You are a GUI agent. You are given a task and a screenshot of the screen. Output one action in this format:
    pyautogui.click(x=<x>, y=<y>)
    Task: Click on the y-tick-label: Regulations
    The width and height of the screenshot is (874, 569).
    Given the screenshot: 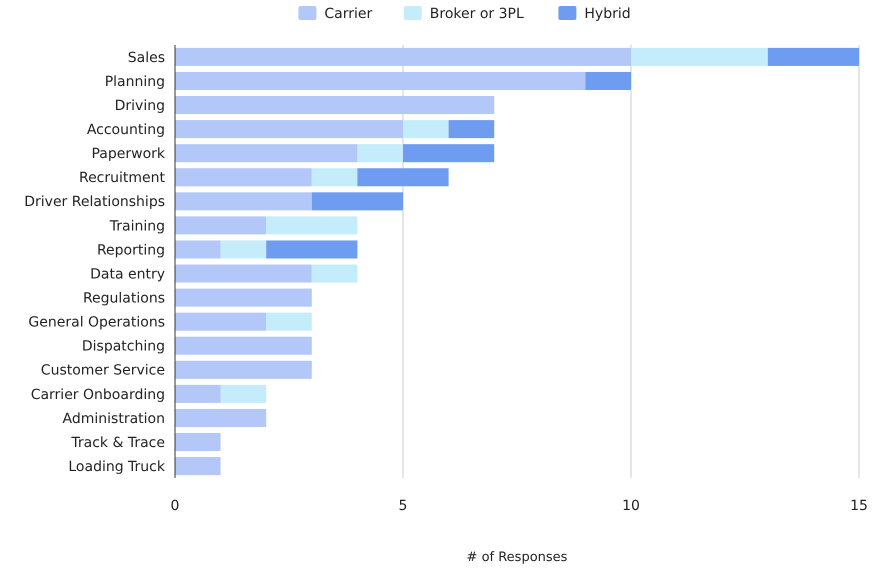 What is the action you would take?
    pyautogui.click(x=123, y=298)
    